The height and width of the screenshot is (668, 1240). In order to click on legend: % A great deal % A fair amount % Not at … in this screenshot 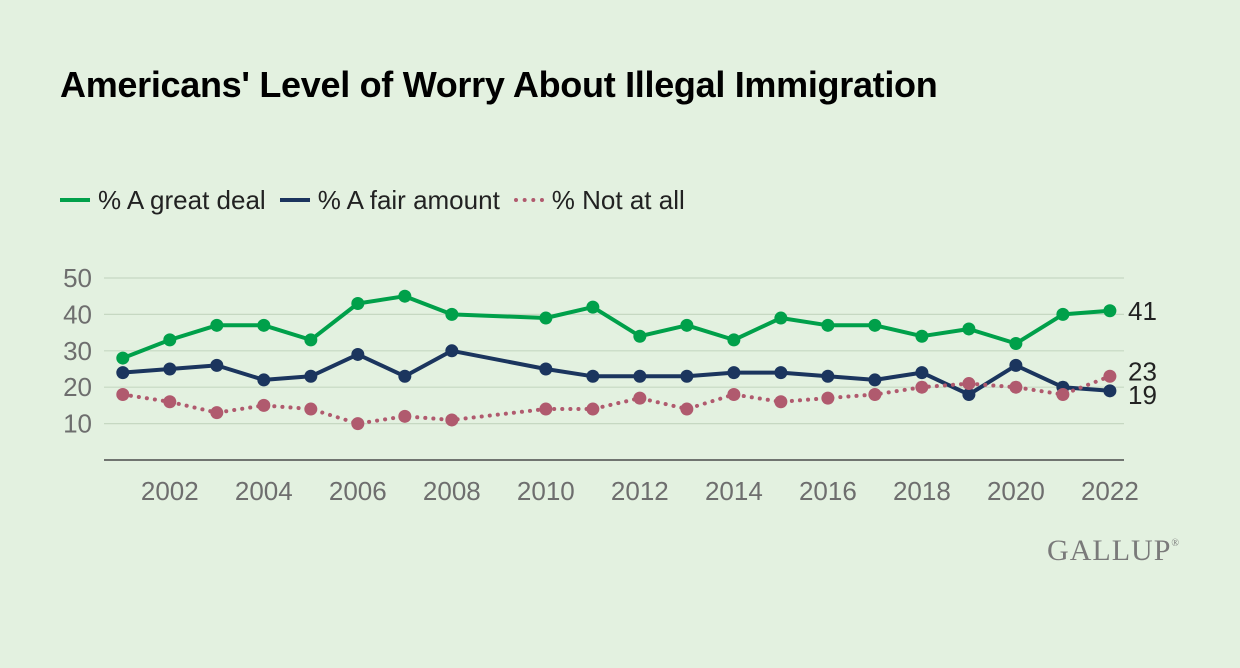, I will do `click(379, 200)`.